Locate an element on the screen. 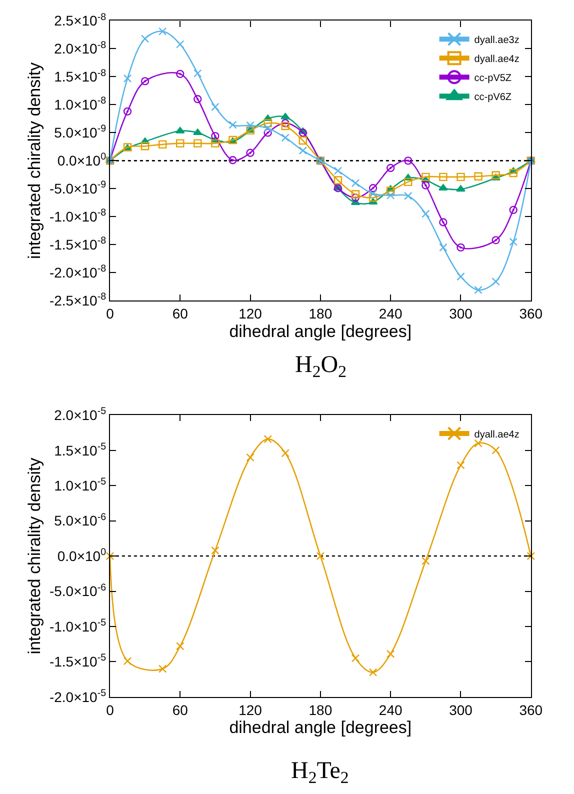  y-tick-label: -1.0×10$^{-8}$ is located at coordinates (78, 216).